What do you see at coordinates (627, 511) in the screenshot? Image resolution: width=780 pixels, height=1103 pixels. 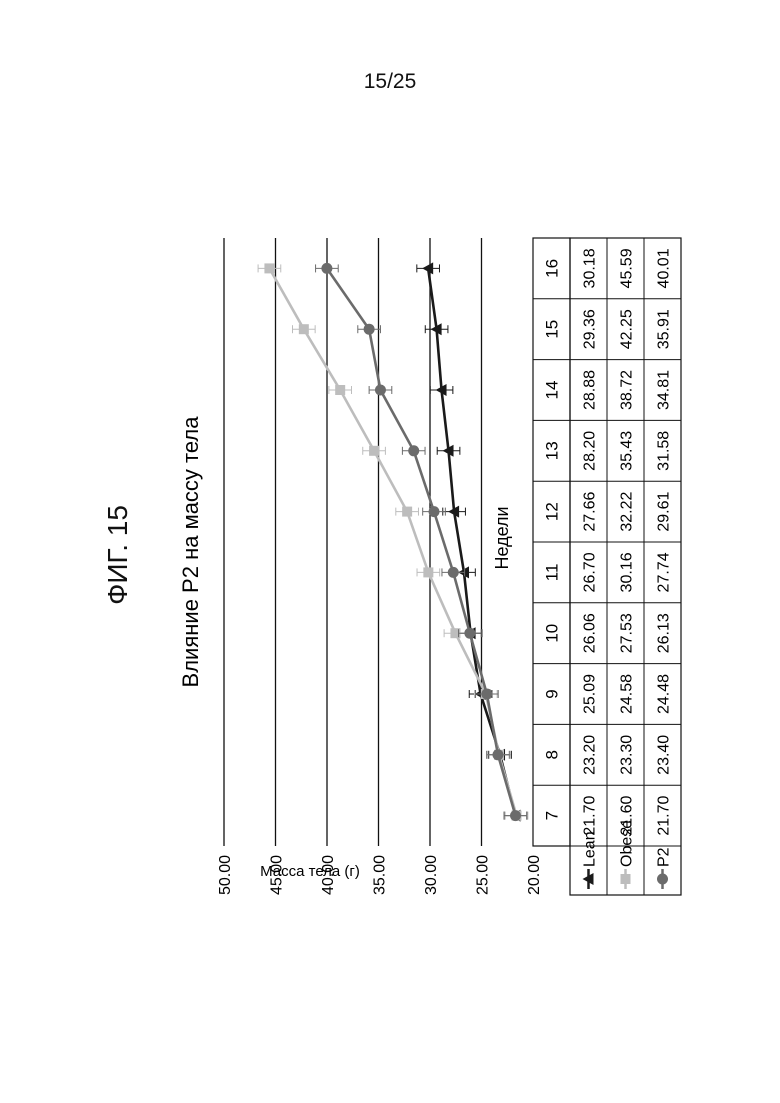 I see `data-label: 32.22` at bounding box center [627, 511].